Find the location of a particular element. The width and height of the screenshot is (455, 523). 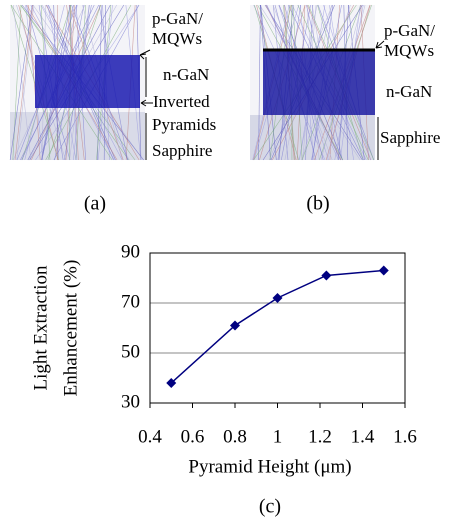

x-tick-label: 1 is located at coordinates (278, 436).